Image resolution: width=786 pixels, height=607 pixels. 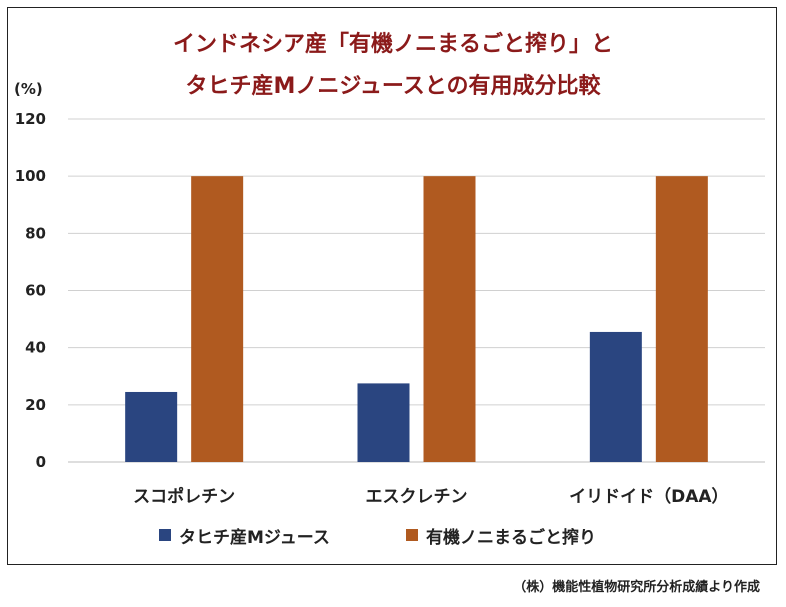 I want to click on x-tick-label-2: エスクレチン, so click(x=417, y=497).